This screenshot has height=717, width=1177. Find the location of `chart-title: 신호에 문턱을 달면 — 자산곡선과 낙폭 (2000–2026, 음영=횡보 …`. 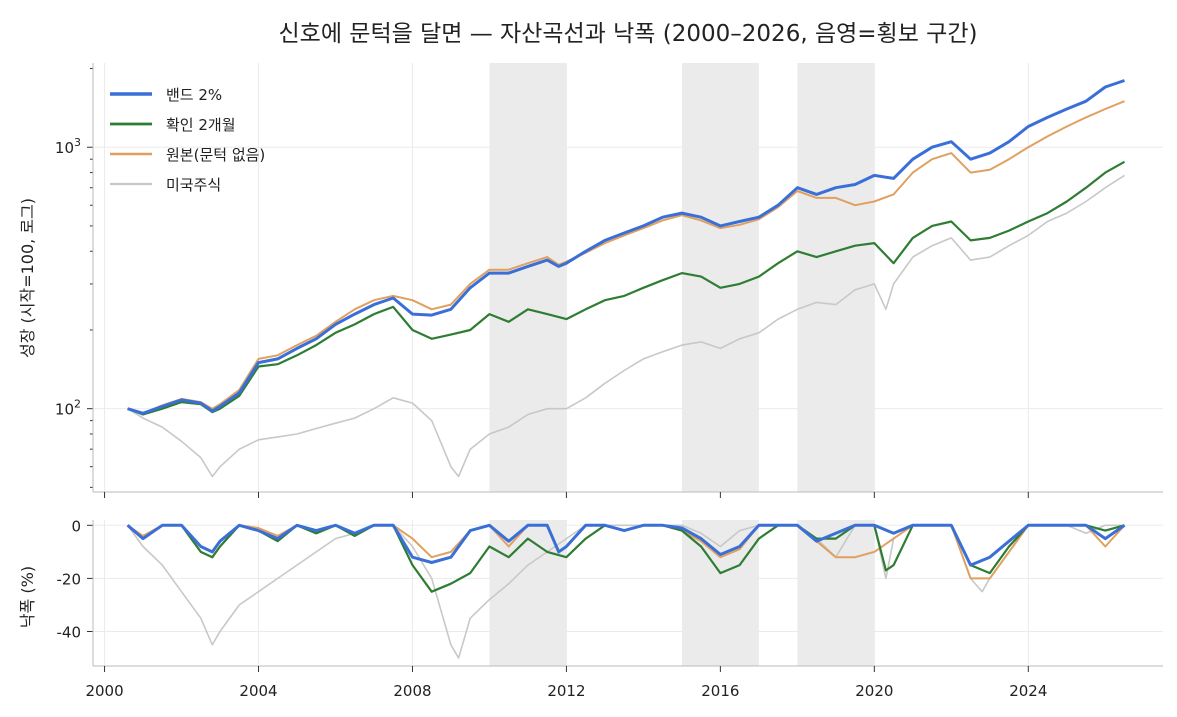

chart-title: 신호에 문턱을 달면 — 자산곡선과 낙폭 (2000–2026, 음영=횡보 … is located at coordinates (628, 34).